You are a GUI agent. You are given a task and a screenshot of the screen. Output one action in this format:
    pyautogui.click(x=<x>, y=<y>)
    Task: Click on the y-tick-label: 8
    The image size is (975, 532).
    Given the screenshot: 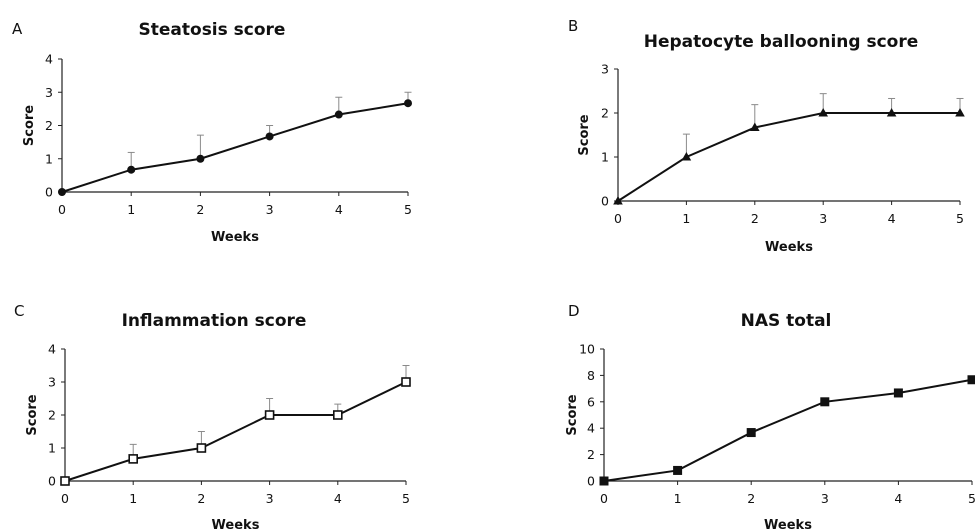 What is the action you would take?
    pyautogui.click(x=591, y=375)
    